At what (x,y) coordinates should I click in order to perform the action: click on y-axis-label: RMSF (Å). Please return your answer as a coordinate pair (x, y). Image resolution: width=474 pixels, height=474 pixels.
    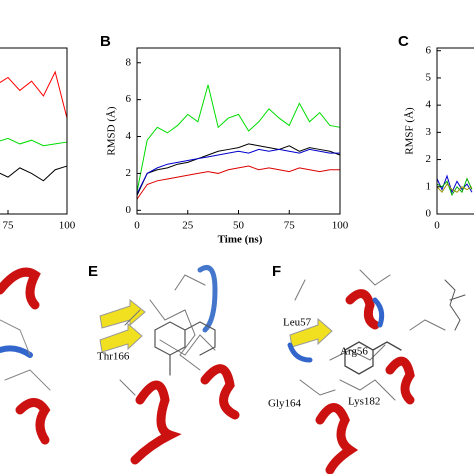
    Looking at the image, I should click on (410, 131).